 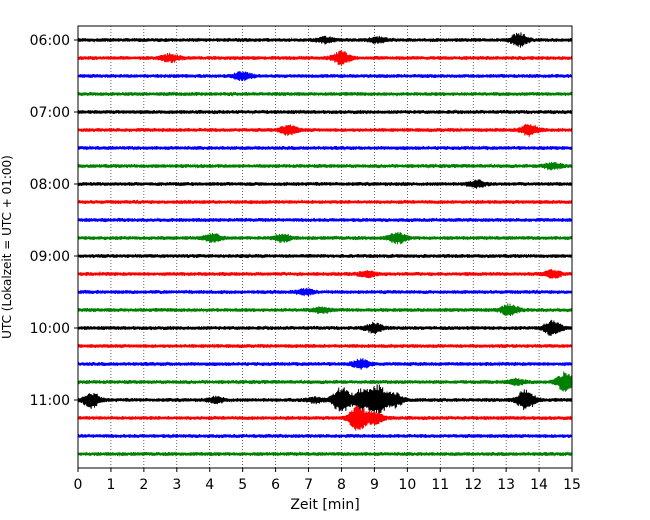 I want to click on x-tick-label: 11, so click(x=440, y=485).